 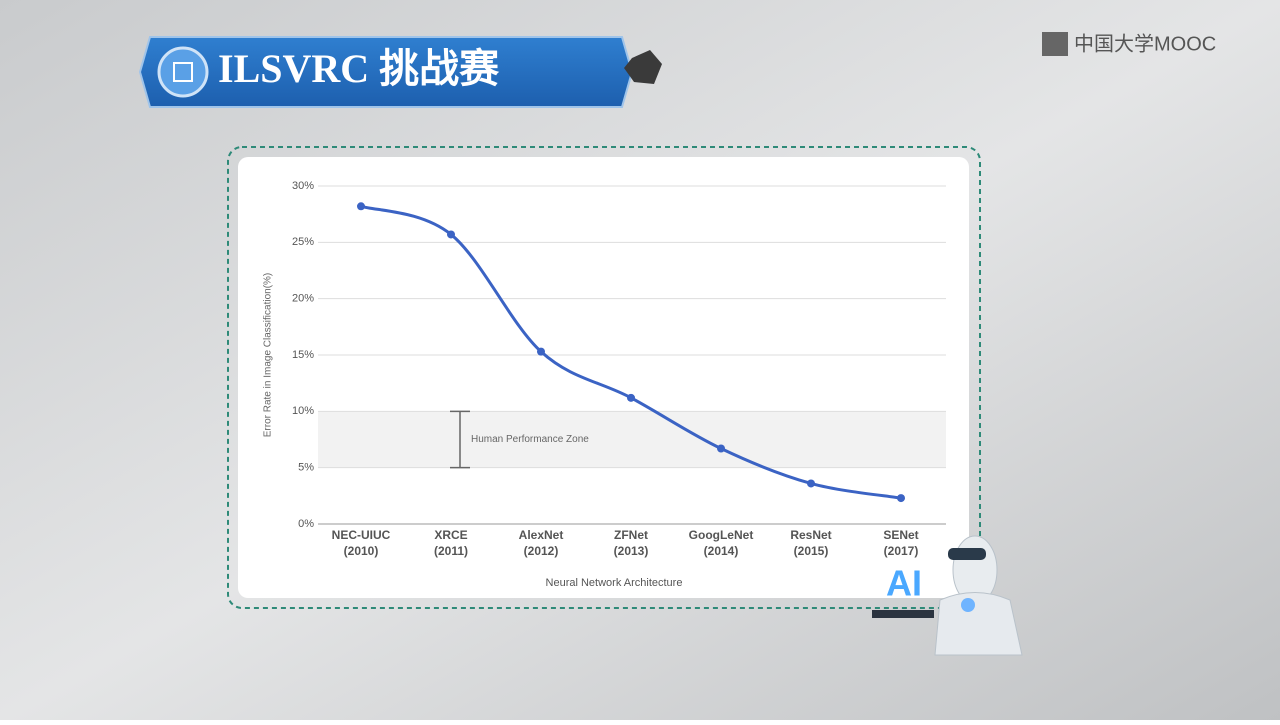 What do you see at coordinates (1145, 43) in the screenshot?
I see `logo-text: 中国大学MOOC` at bounding box center [1145, 43].